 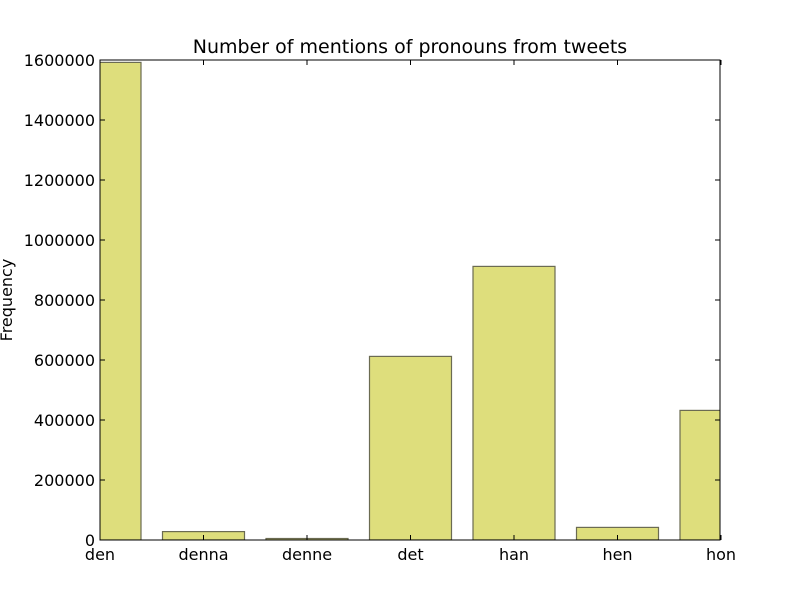 I want to click on y-tick-label: 1600000, so click(x=59, y=60).